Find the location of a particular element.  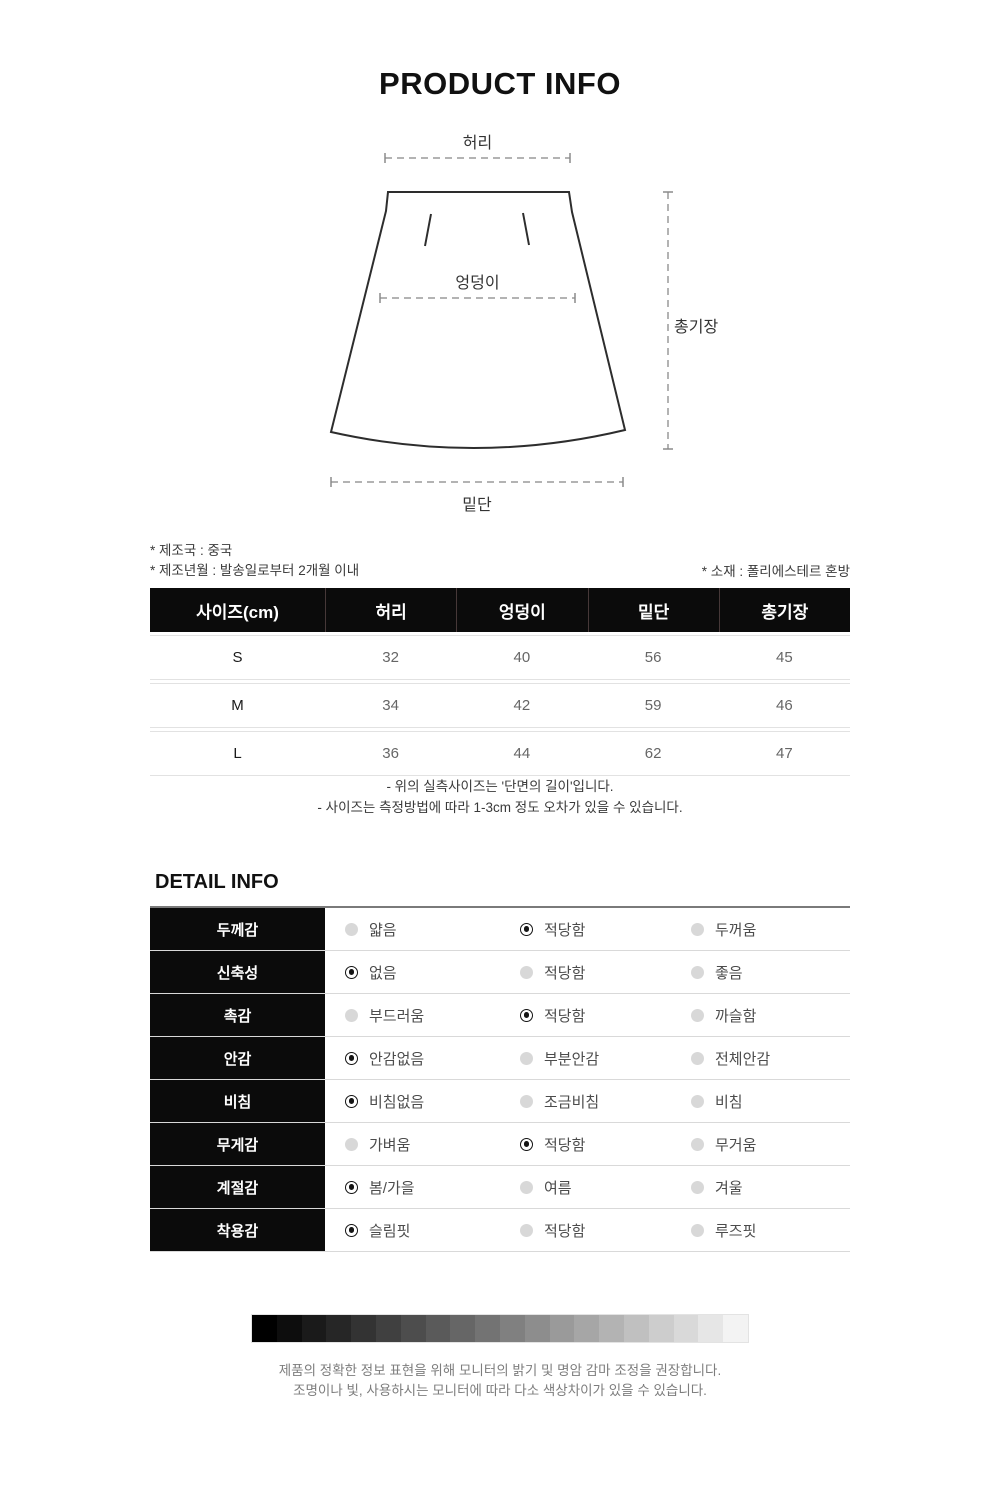

detail-option: 얇음 is located at coordinates (414, 929).